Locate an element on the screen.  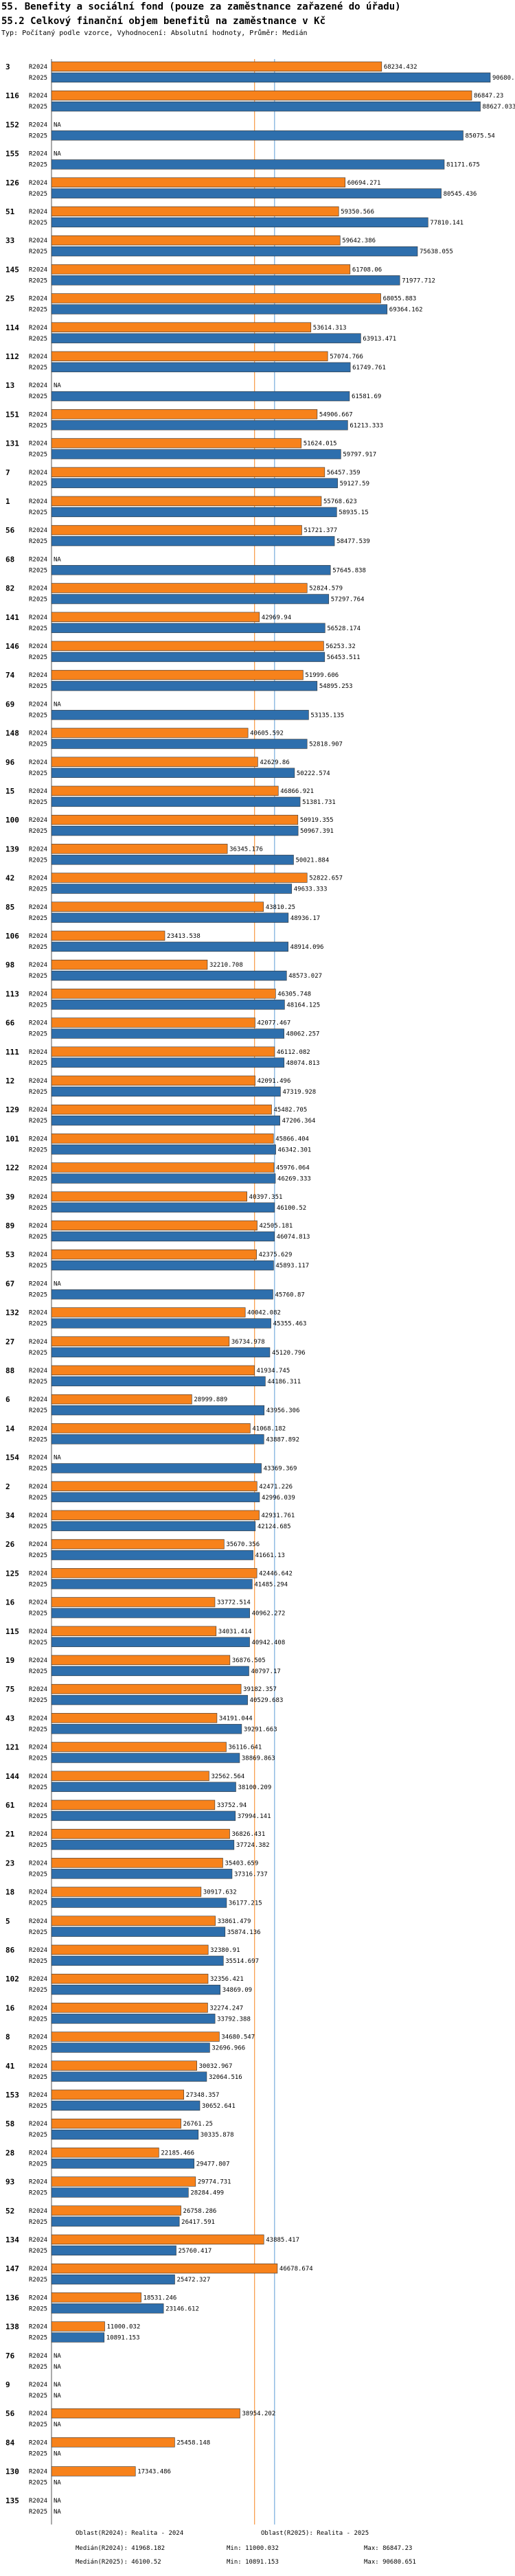
data-label: 32064.516 is located at coordinates (225, 2077).